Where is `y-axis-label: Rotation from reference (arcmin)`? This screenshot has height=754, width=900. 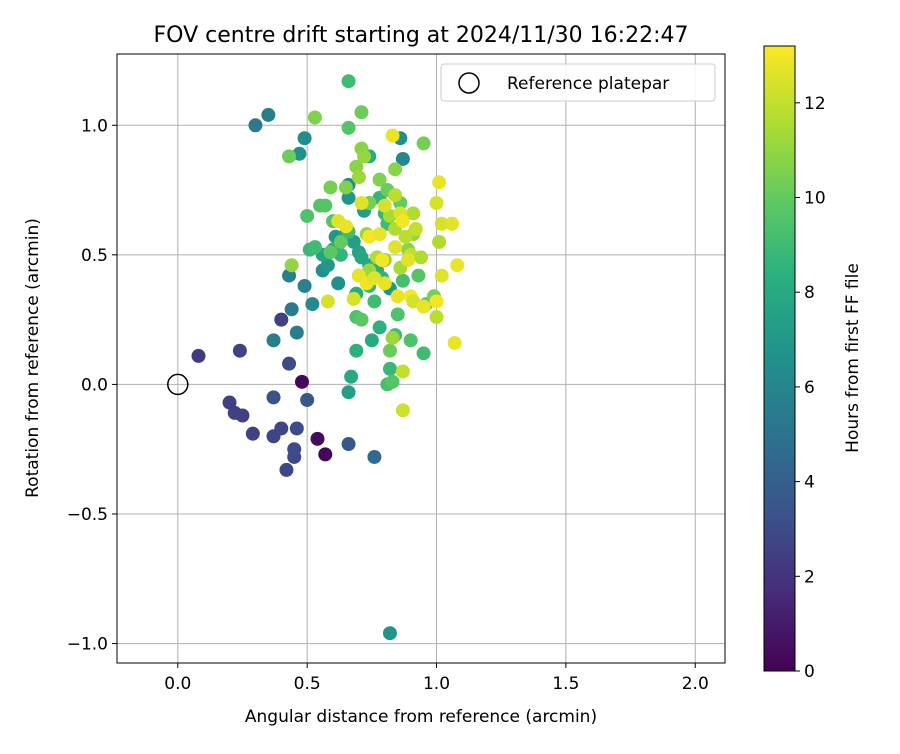 y-axis-label: Rotation from reference (arcmin) is located at coordinates (33, 358).